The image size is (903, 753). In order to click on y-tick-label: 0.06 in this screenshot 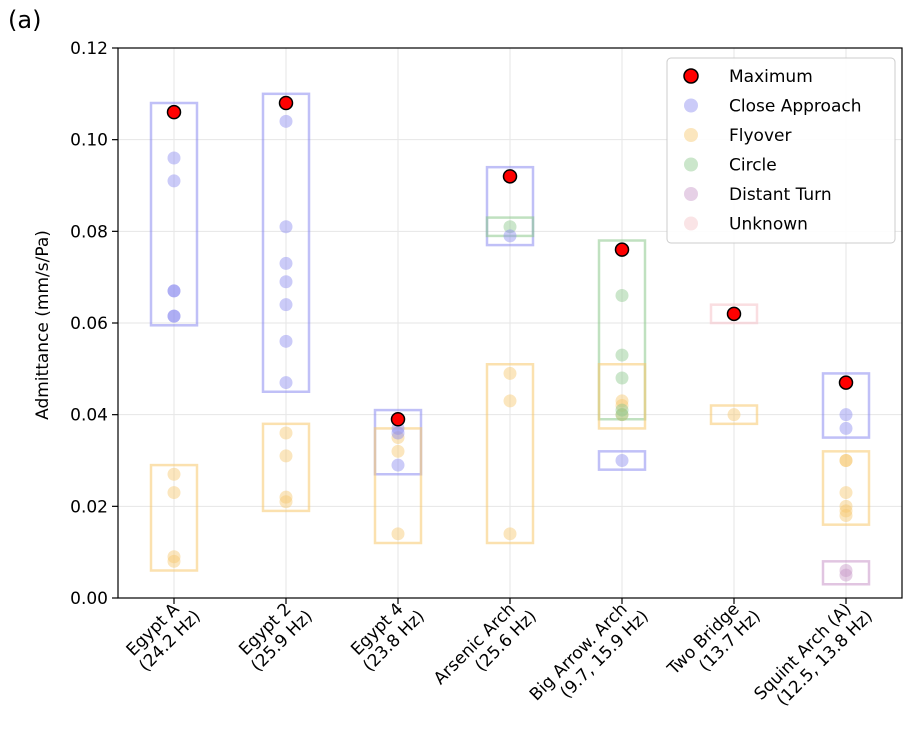, I will do `click(89, 324)`.